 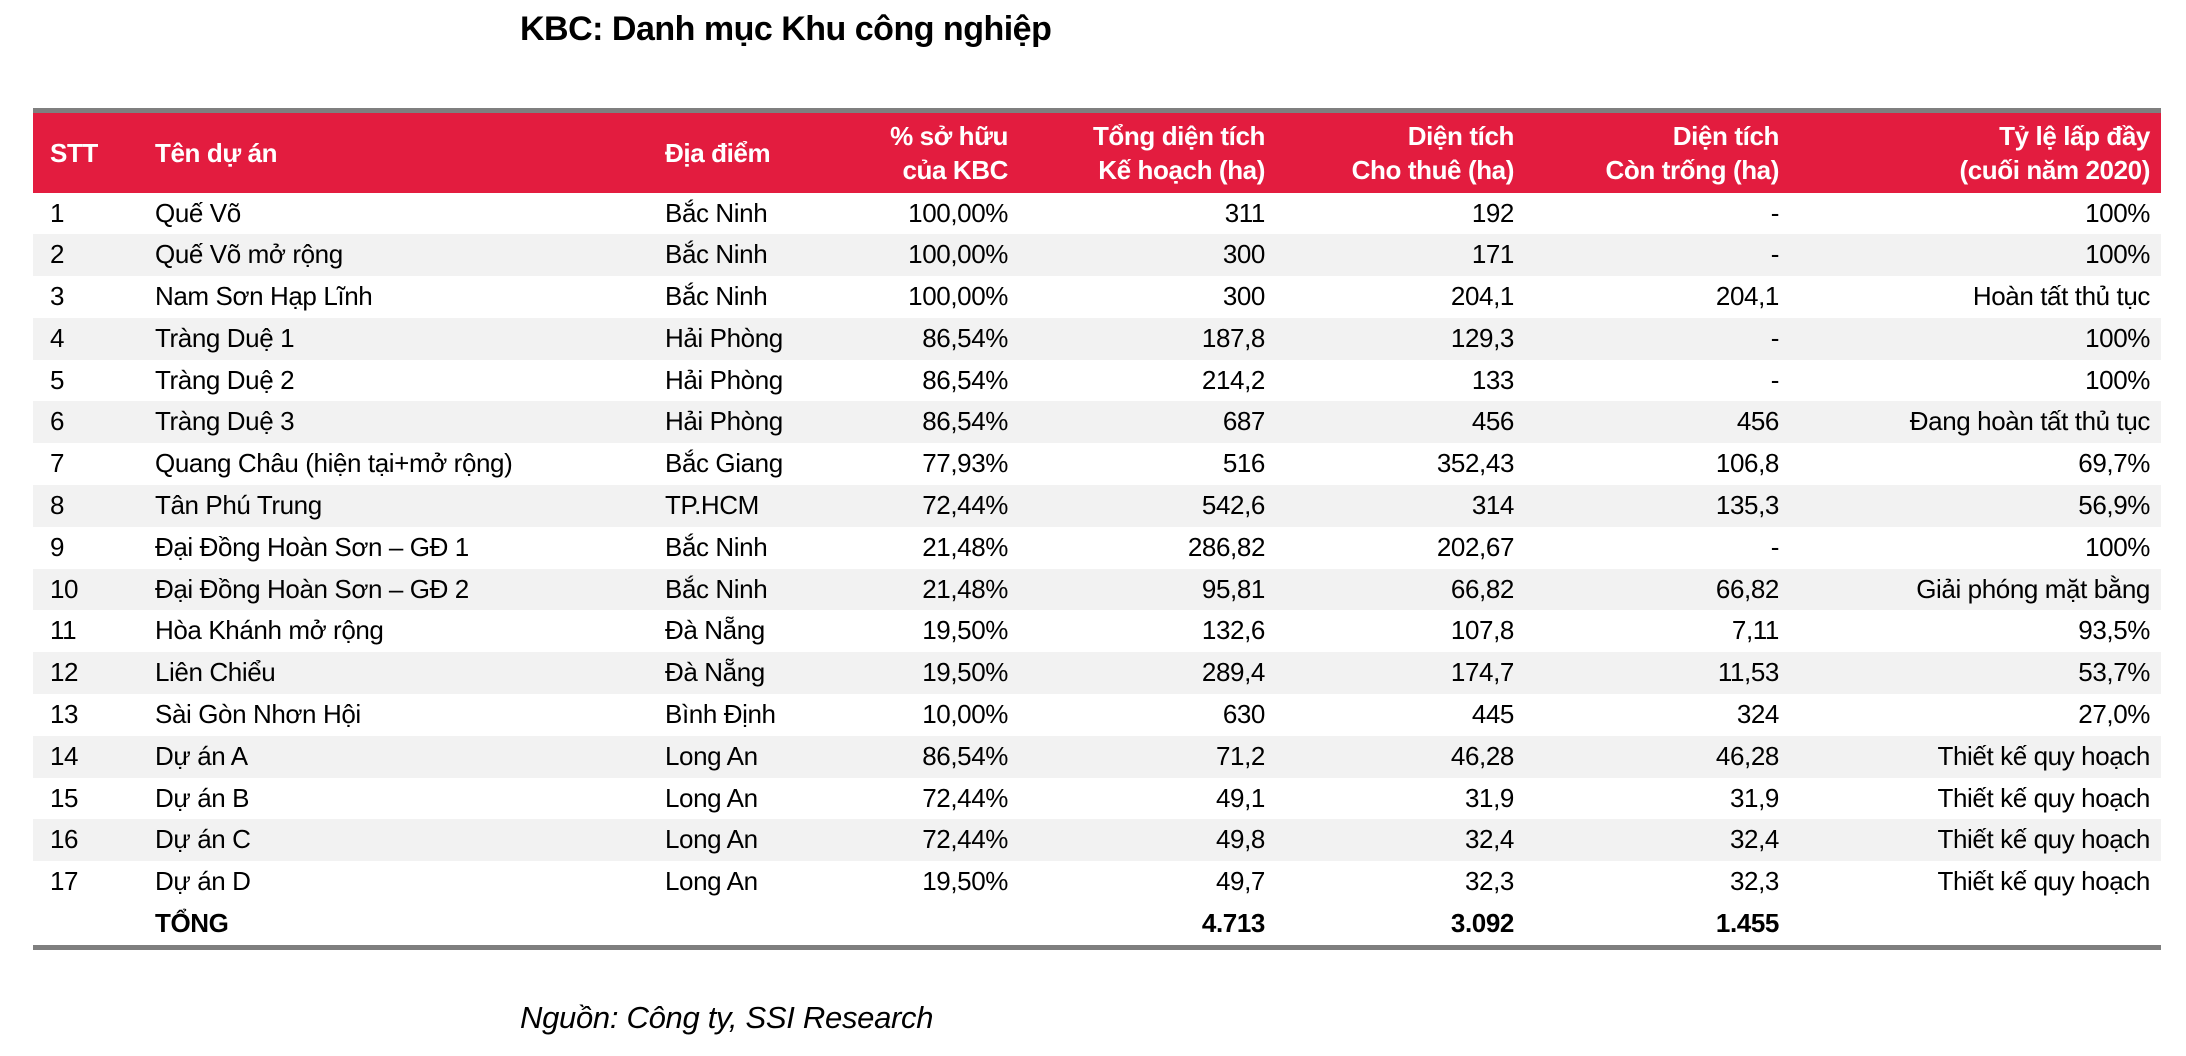 I want to click on table-cell: 214,2, so click(x=1233, y=379).